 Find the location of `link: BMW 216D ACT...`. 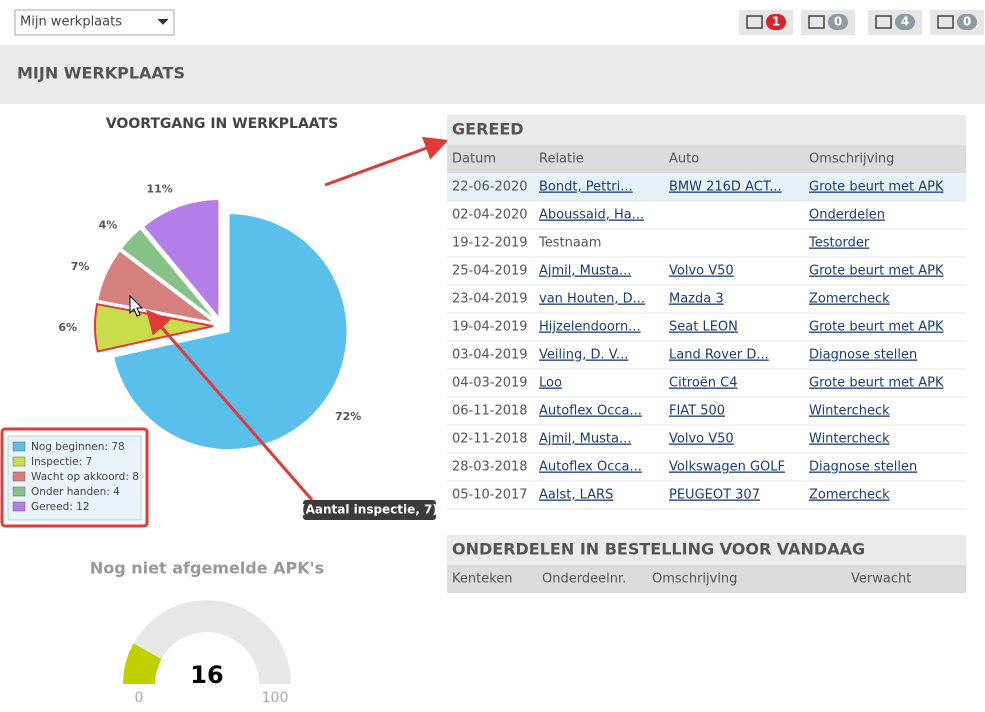

link: BMW 216D ACT... is located at coordinates (725, 187).